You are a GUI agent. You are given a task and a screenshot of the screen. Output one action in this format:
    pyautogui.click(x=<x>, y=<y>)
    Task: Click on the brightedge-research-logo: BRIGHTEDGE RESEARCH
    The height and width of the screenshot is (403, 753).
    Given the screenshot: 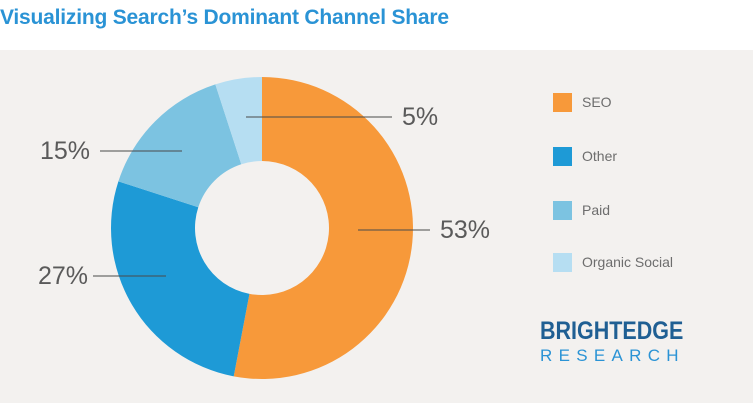 What is the action you would take?
    pyautogui.click(x=623, y=342)
    